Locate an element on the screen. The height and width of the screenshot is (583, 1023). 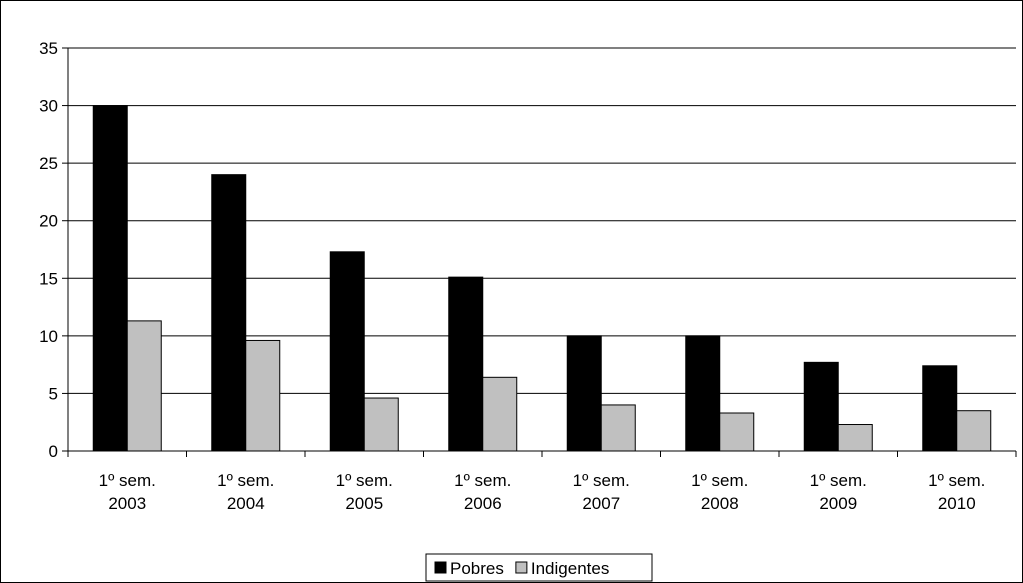
y-tick-label: 10 is located at coordinates (48, 336).